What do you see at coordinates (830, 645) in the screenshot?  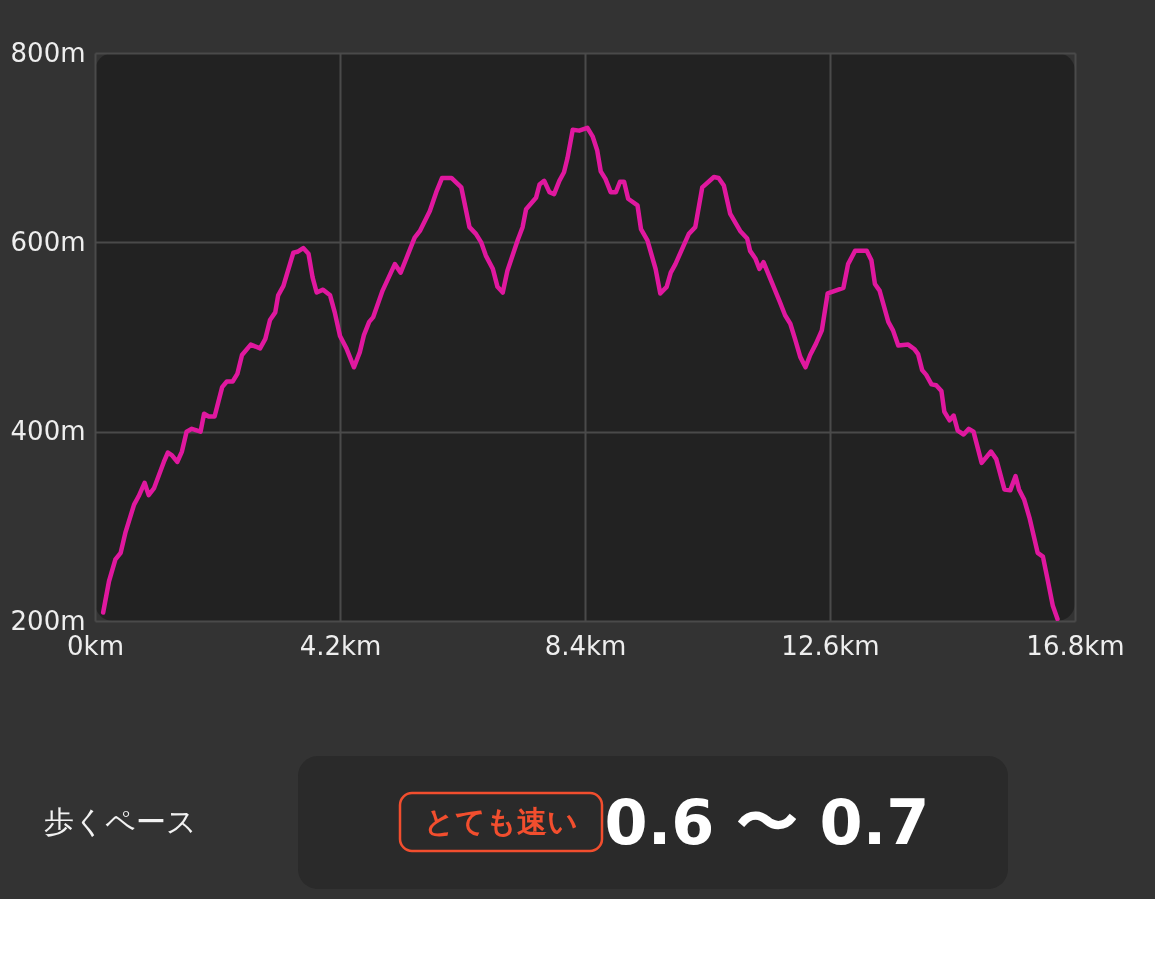 I see `x-tick-label: 12.6km` at bounding box center [830, 645].